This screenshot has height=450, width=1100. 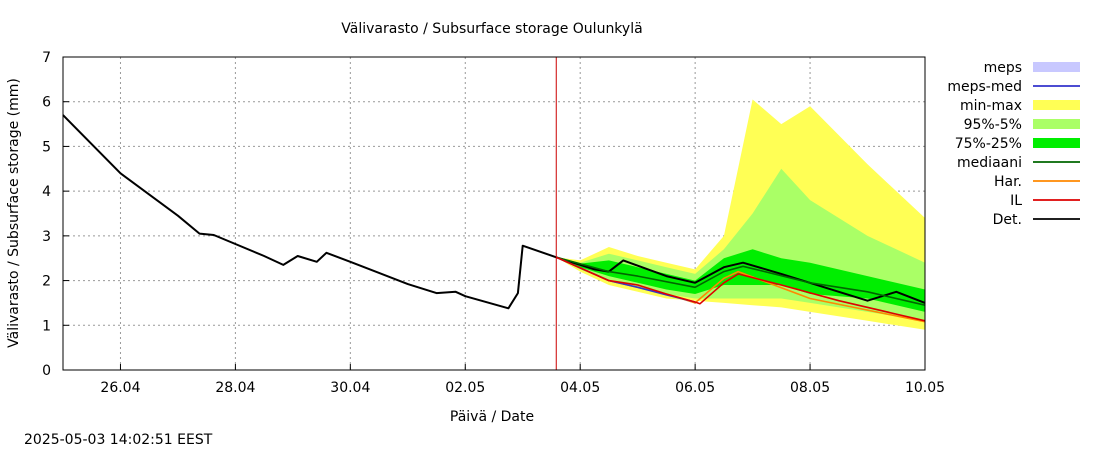 I want to click on x-tick-label: 26.04, so click(x=120, y=388).